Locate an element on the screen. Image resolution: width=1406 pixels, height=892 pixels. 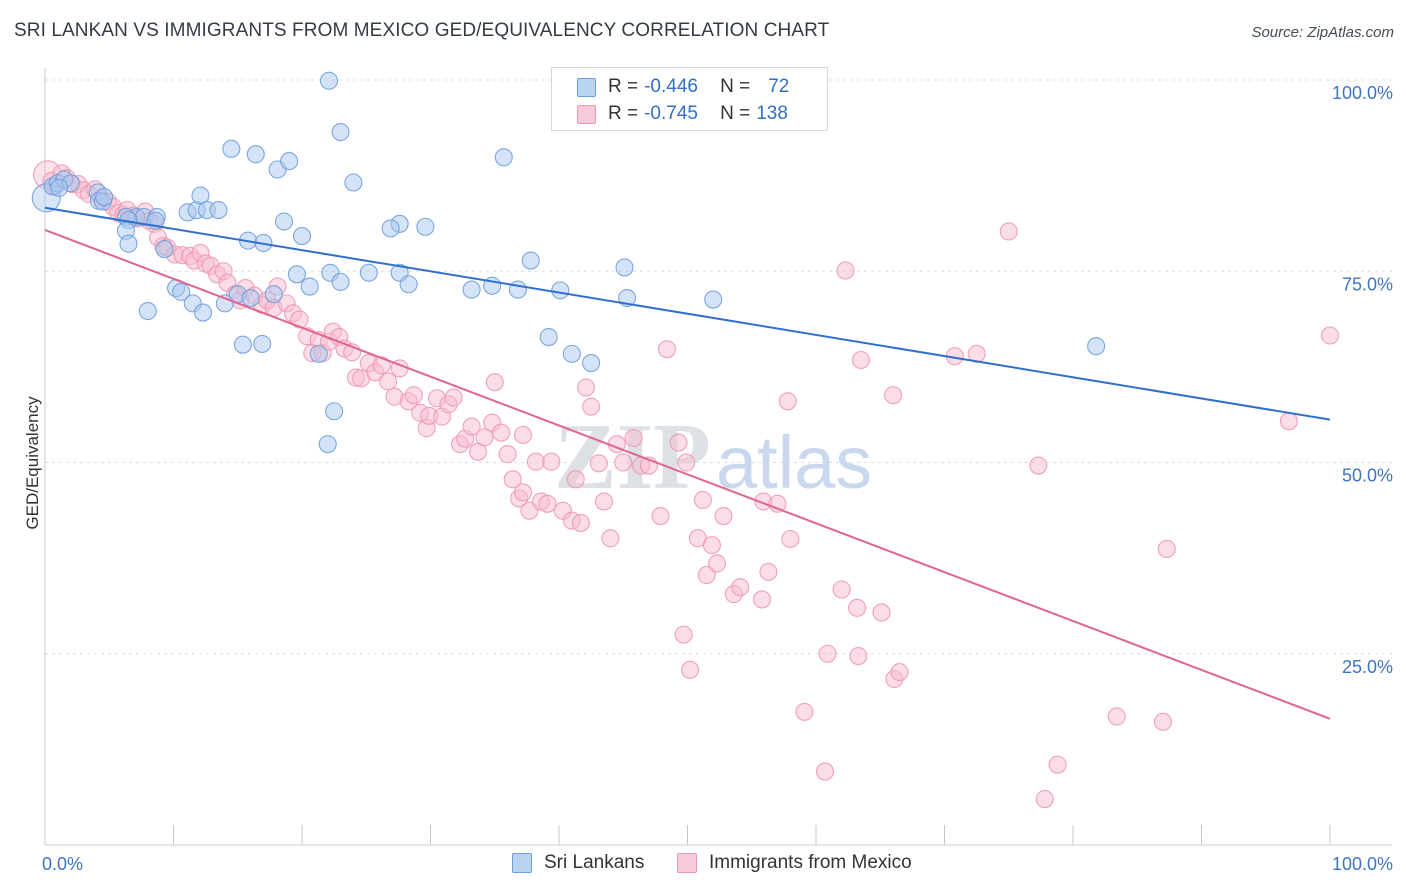
y-axis-label: GED/Equivalency is located at coordinates (32, 463).